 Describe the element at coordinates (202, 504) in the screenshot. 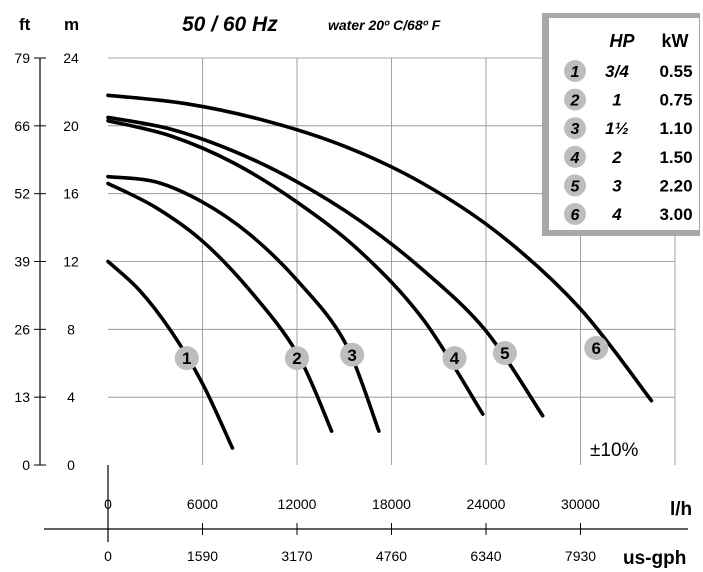

I see `x-tick-lh-label: 6000` at that location.